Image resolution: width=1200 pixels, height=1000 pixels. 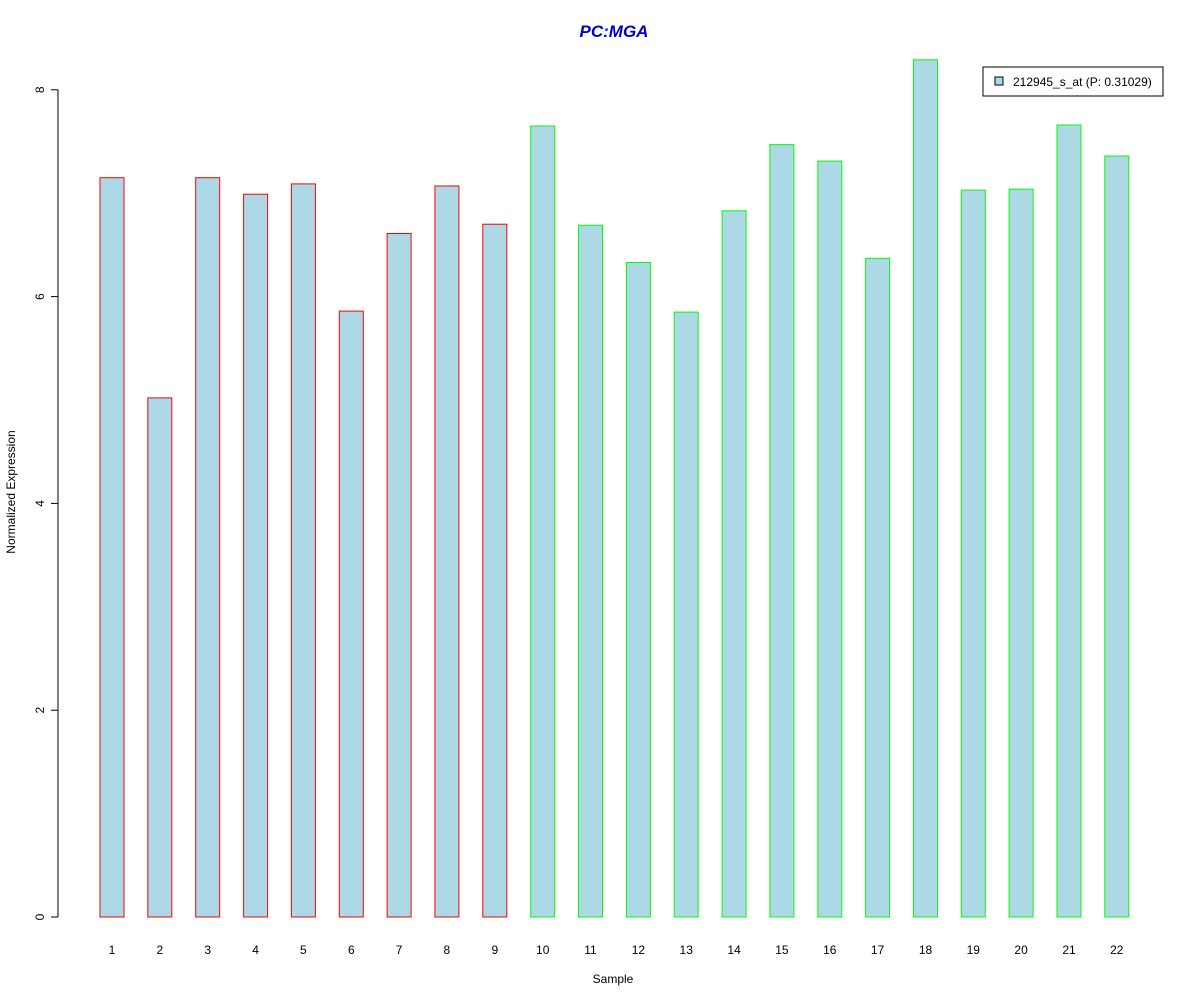 I want to click on legend-box, so click(x=1073, y=81).